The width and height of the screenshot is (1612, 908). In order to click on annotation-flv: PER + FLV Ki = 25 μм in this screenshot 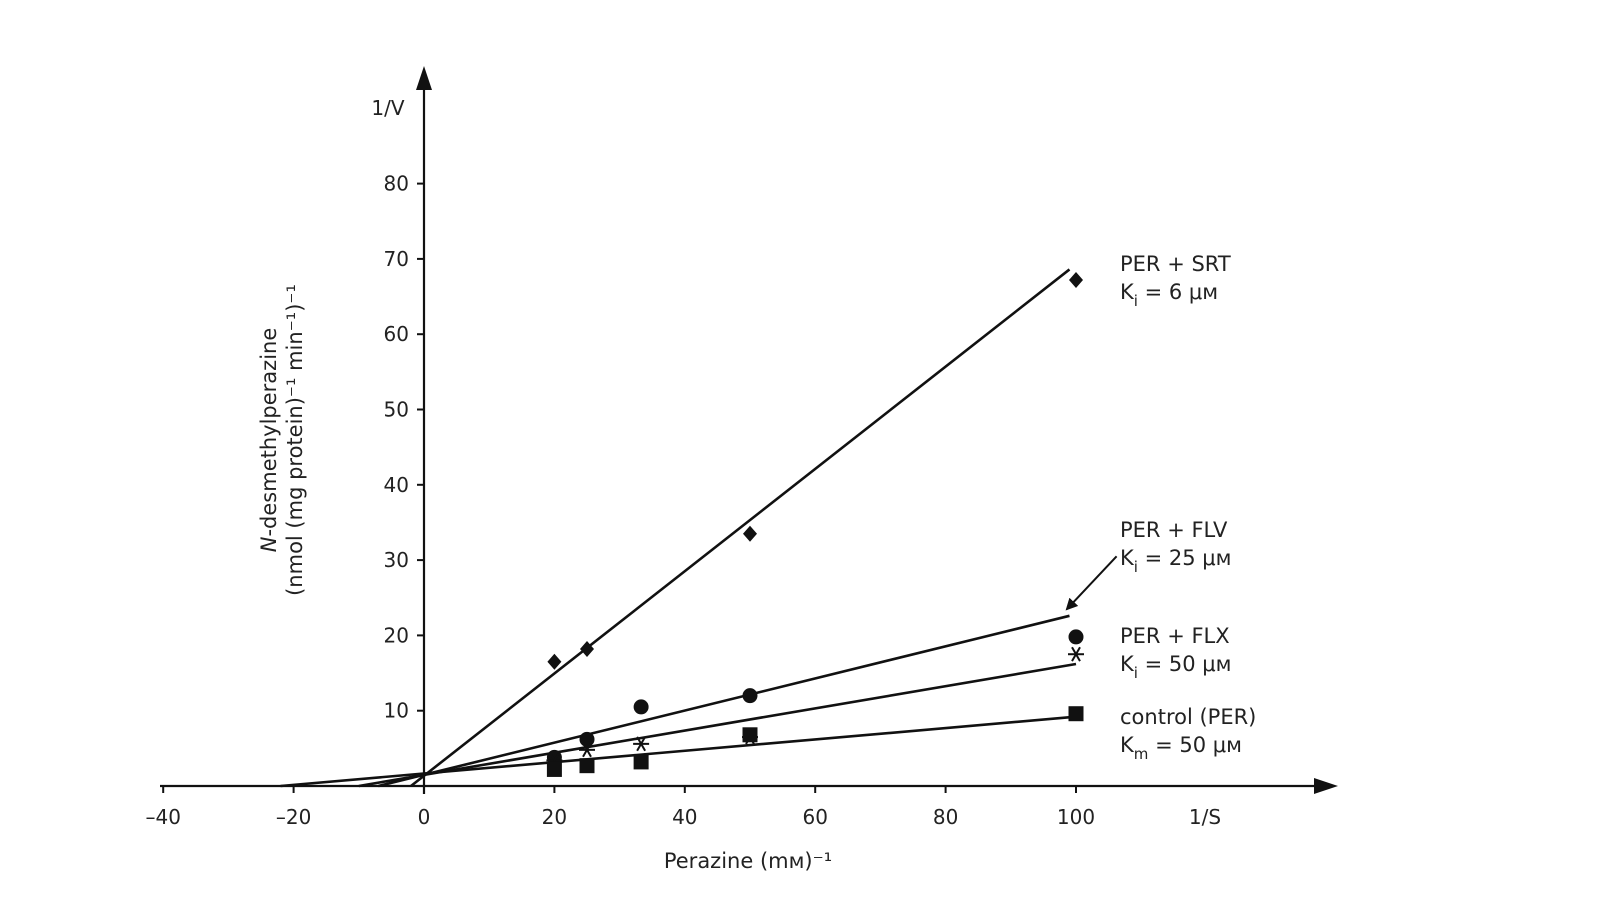, I will do `click(1176, 547)`.